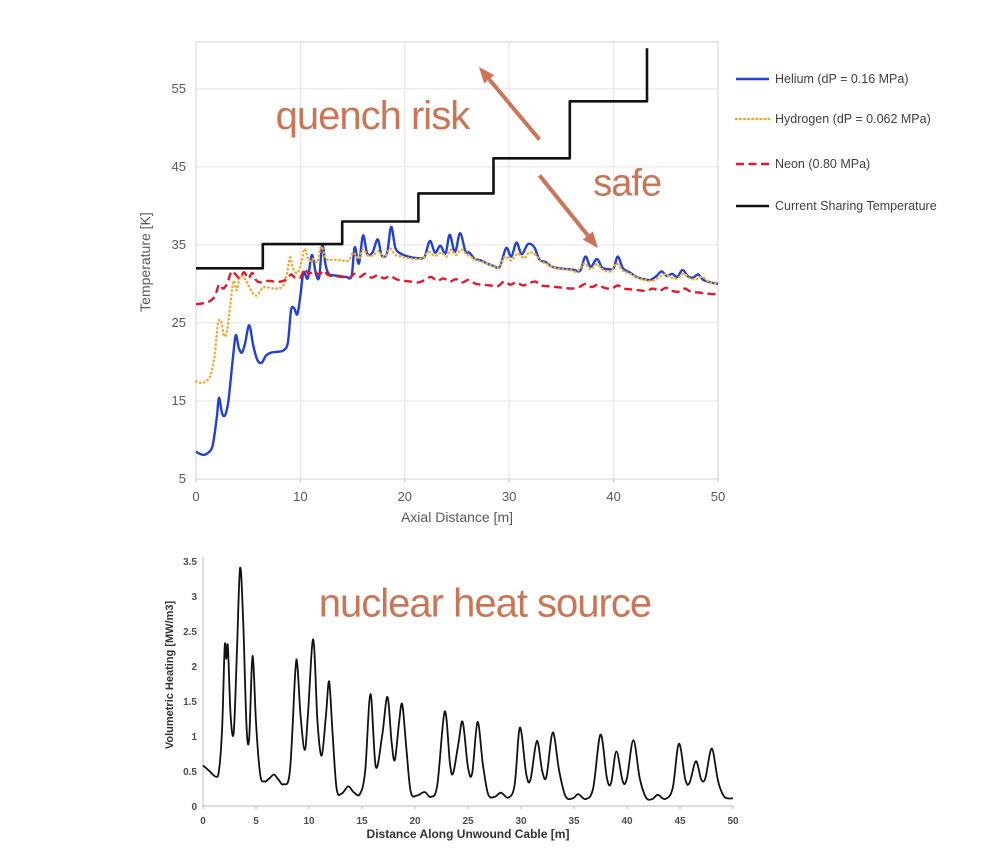 The image size is (1006, 866). Describe the element at coordinates (680, 821) in the screenshot. I see `x-tick-label: 45` at that location.